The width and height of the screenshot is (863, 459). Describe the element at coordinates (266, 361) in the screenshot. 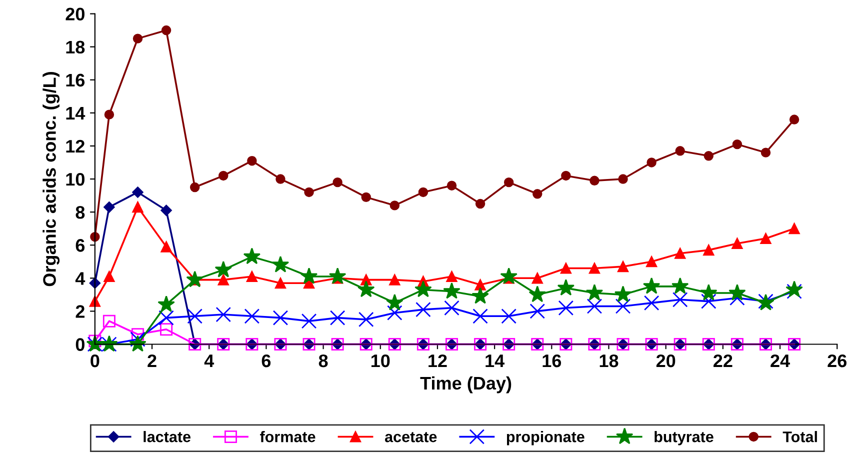

I see `x-tick-label: 6` at that location.